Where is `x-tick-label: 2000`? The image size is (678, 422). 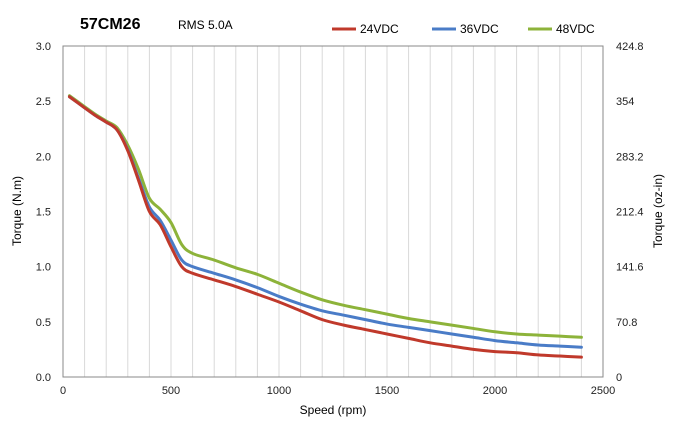 x-tick-label: 2000 is located at coordinates (495, 391).